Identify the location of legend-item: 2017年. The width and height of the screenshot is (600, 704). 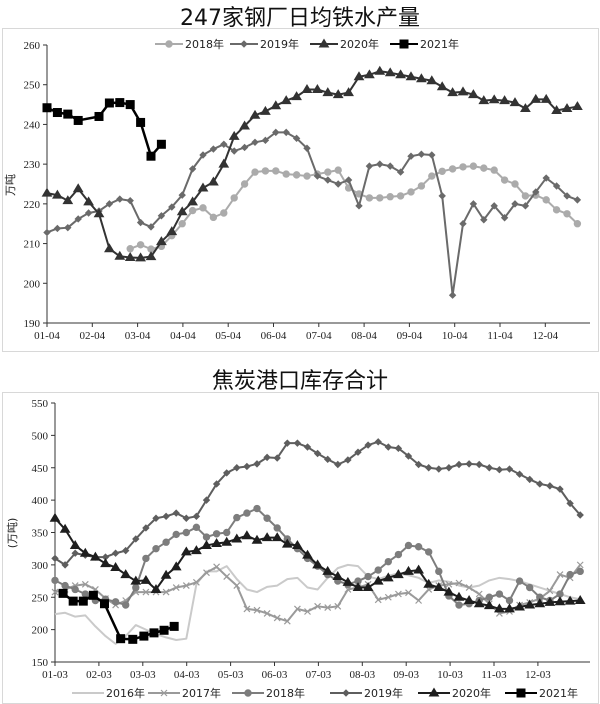
(184, 693).